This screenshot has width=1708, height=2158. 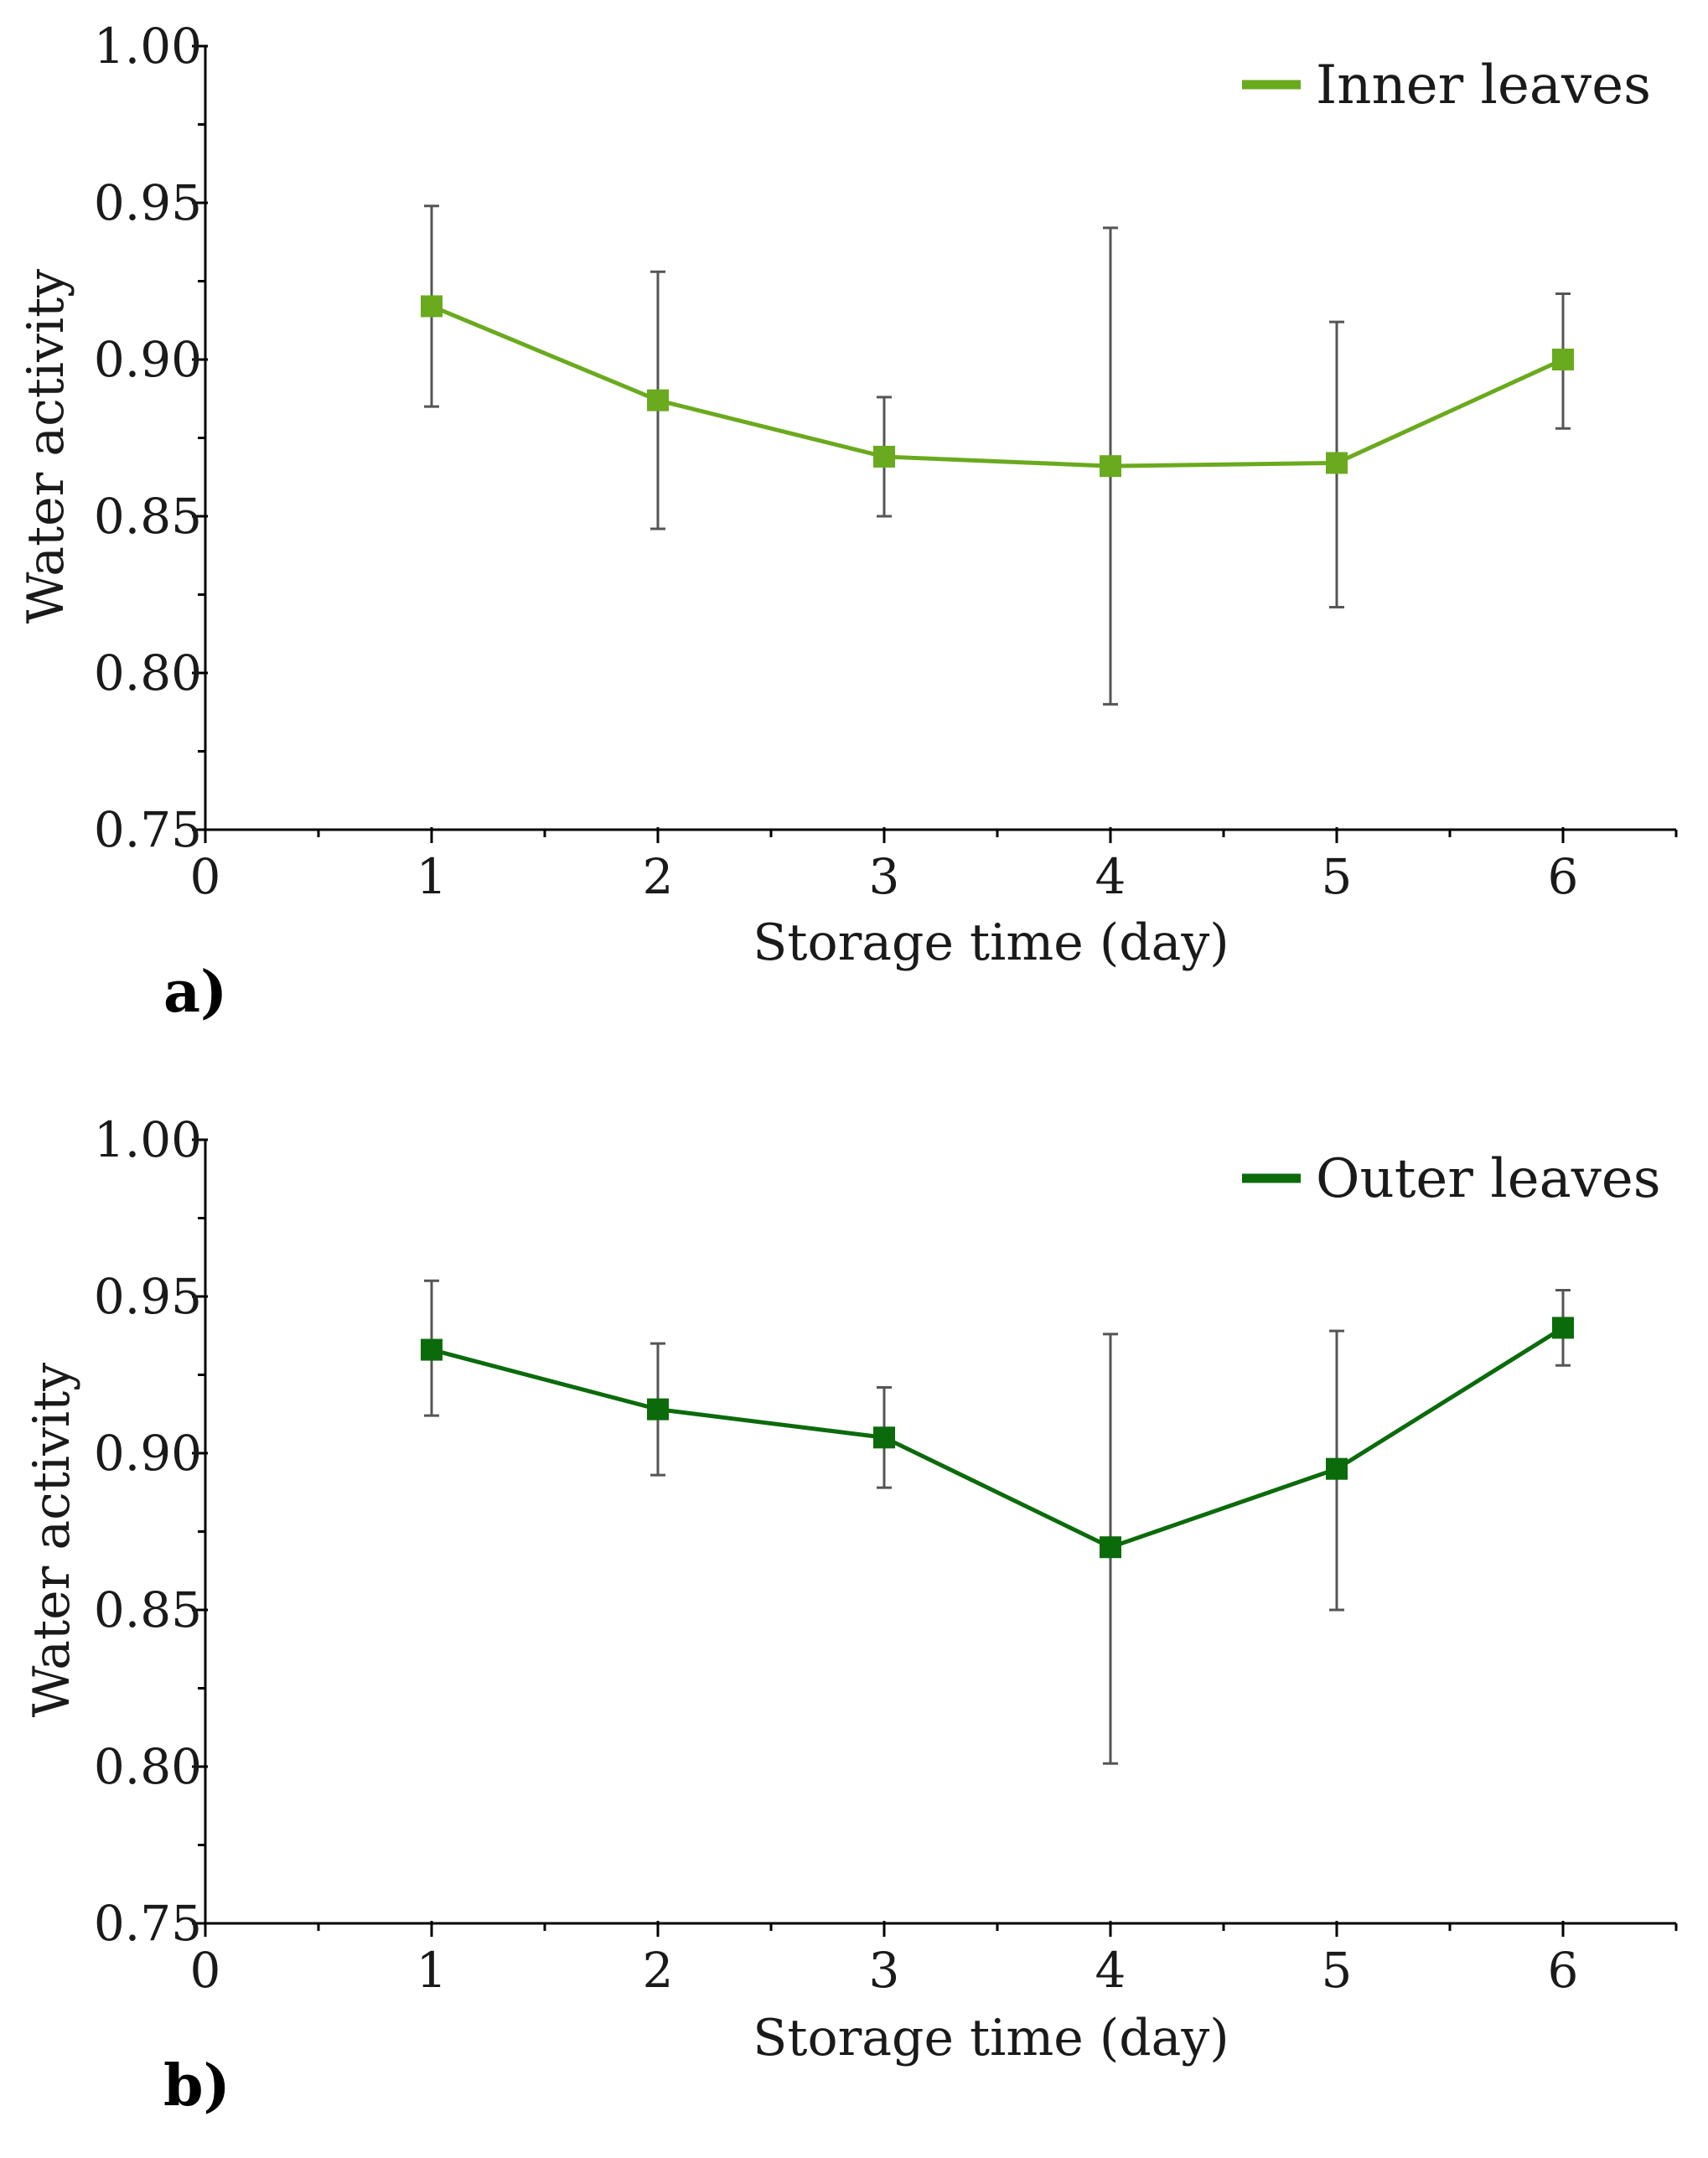 What do you see at coordinates (1489, 1179) in the screenshot?
I see `legend-label: Outer leaves` at bounding box center [1489, 1179].